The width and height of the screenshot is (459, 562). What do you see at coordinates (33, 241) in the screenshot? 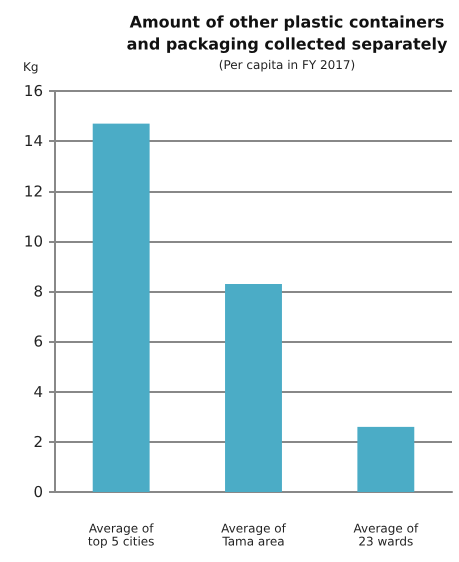
I see `y-tick-label: 10` at bounding box center [33, 241].